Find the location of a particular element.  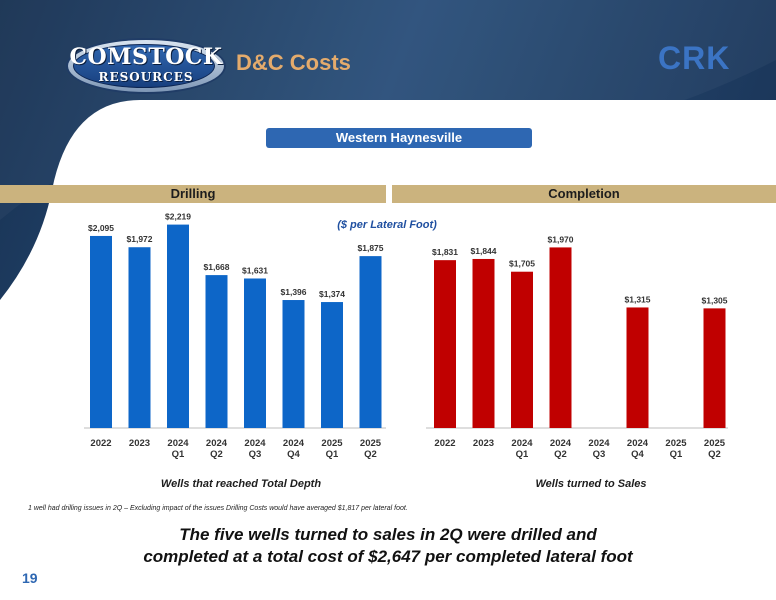

chart-1-tick-label-2-0: 2024 is located at coordinates (522, 443).